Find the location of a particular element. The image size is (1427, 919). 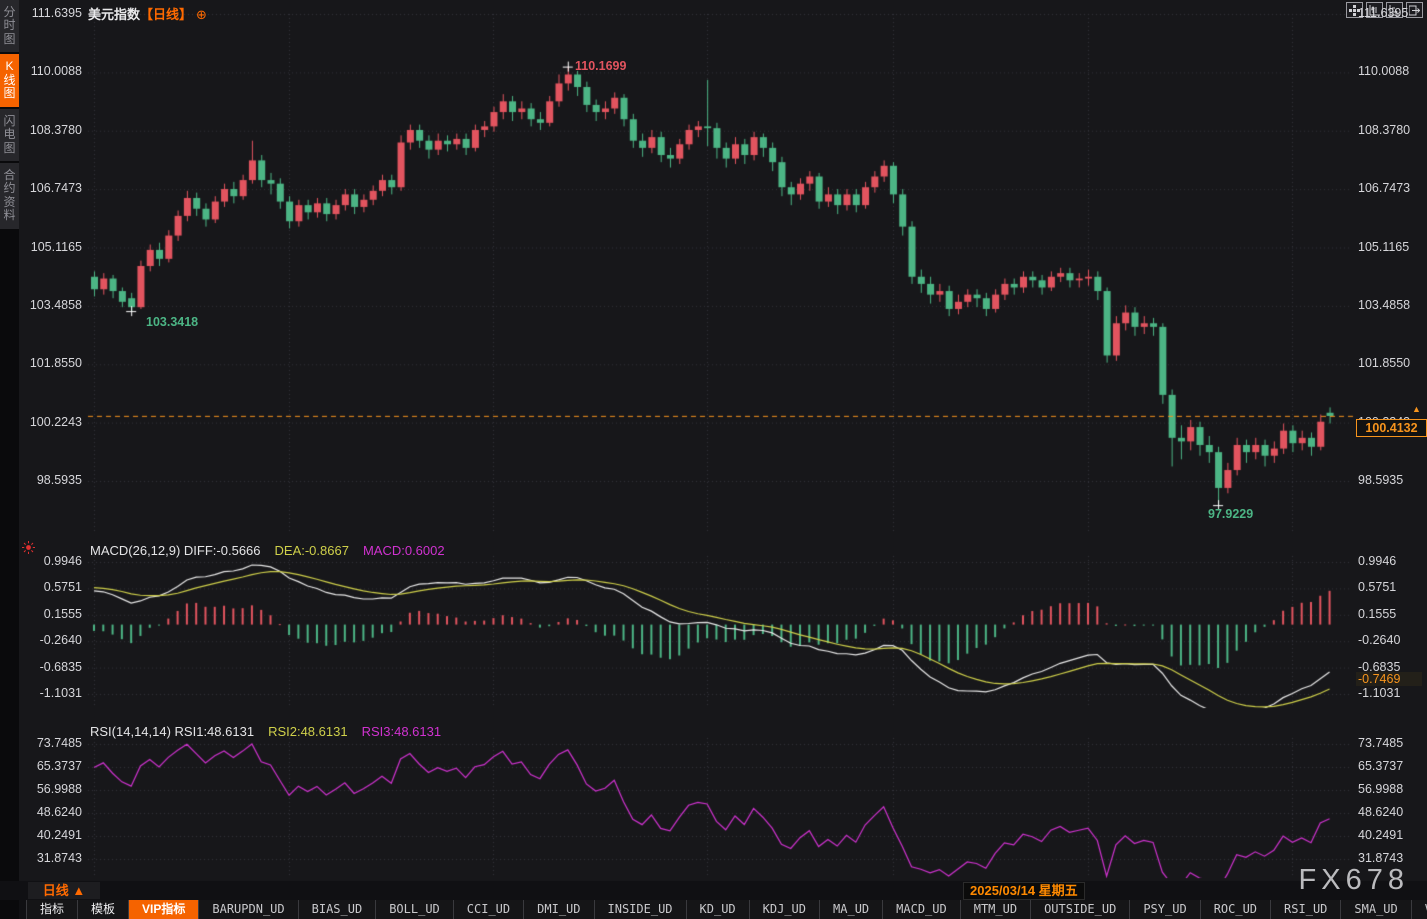

indicator-button: CCI_UD is located at coordinates (489, 909).